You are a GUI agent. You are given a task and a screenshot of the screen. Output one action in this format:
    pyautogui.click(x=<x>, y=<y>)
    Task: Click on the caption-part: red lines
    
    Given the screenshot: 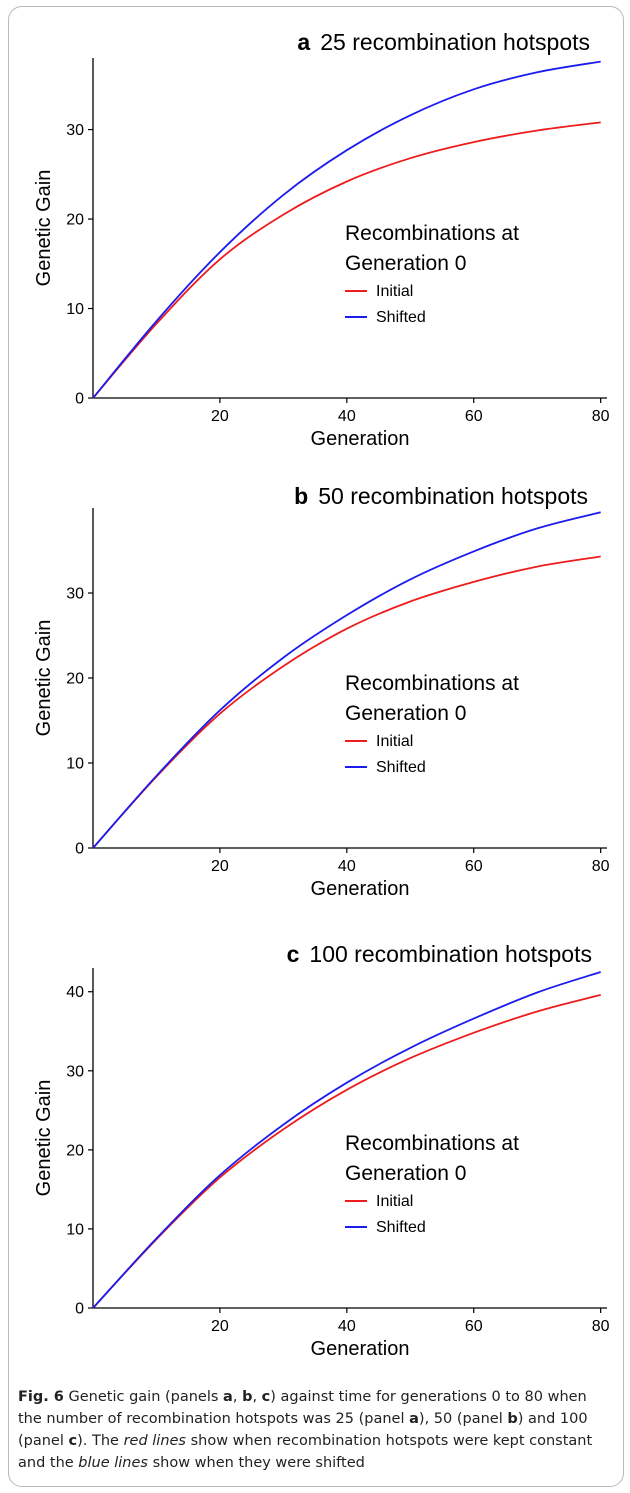 What is the action you would take?
    pyautogui.click(x=154, y=1441)
    